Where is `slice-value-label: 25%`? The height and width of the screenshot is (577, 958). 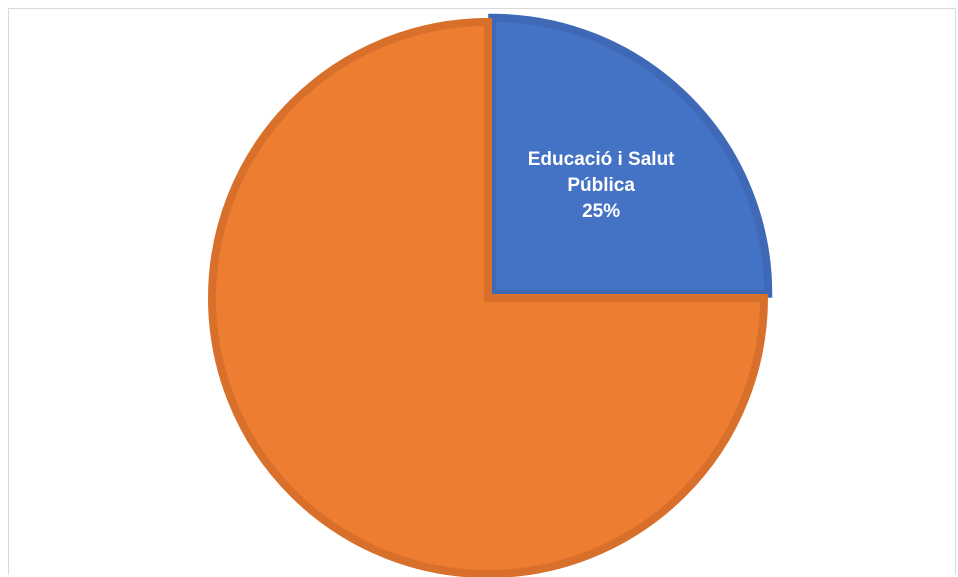
slice-value-label: 25% is located at coordinates (601, 211).